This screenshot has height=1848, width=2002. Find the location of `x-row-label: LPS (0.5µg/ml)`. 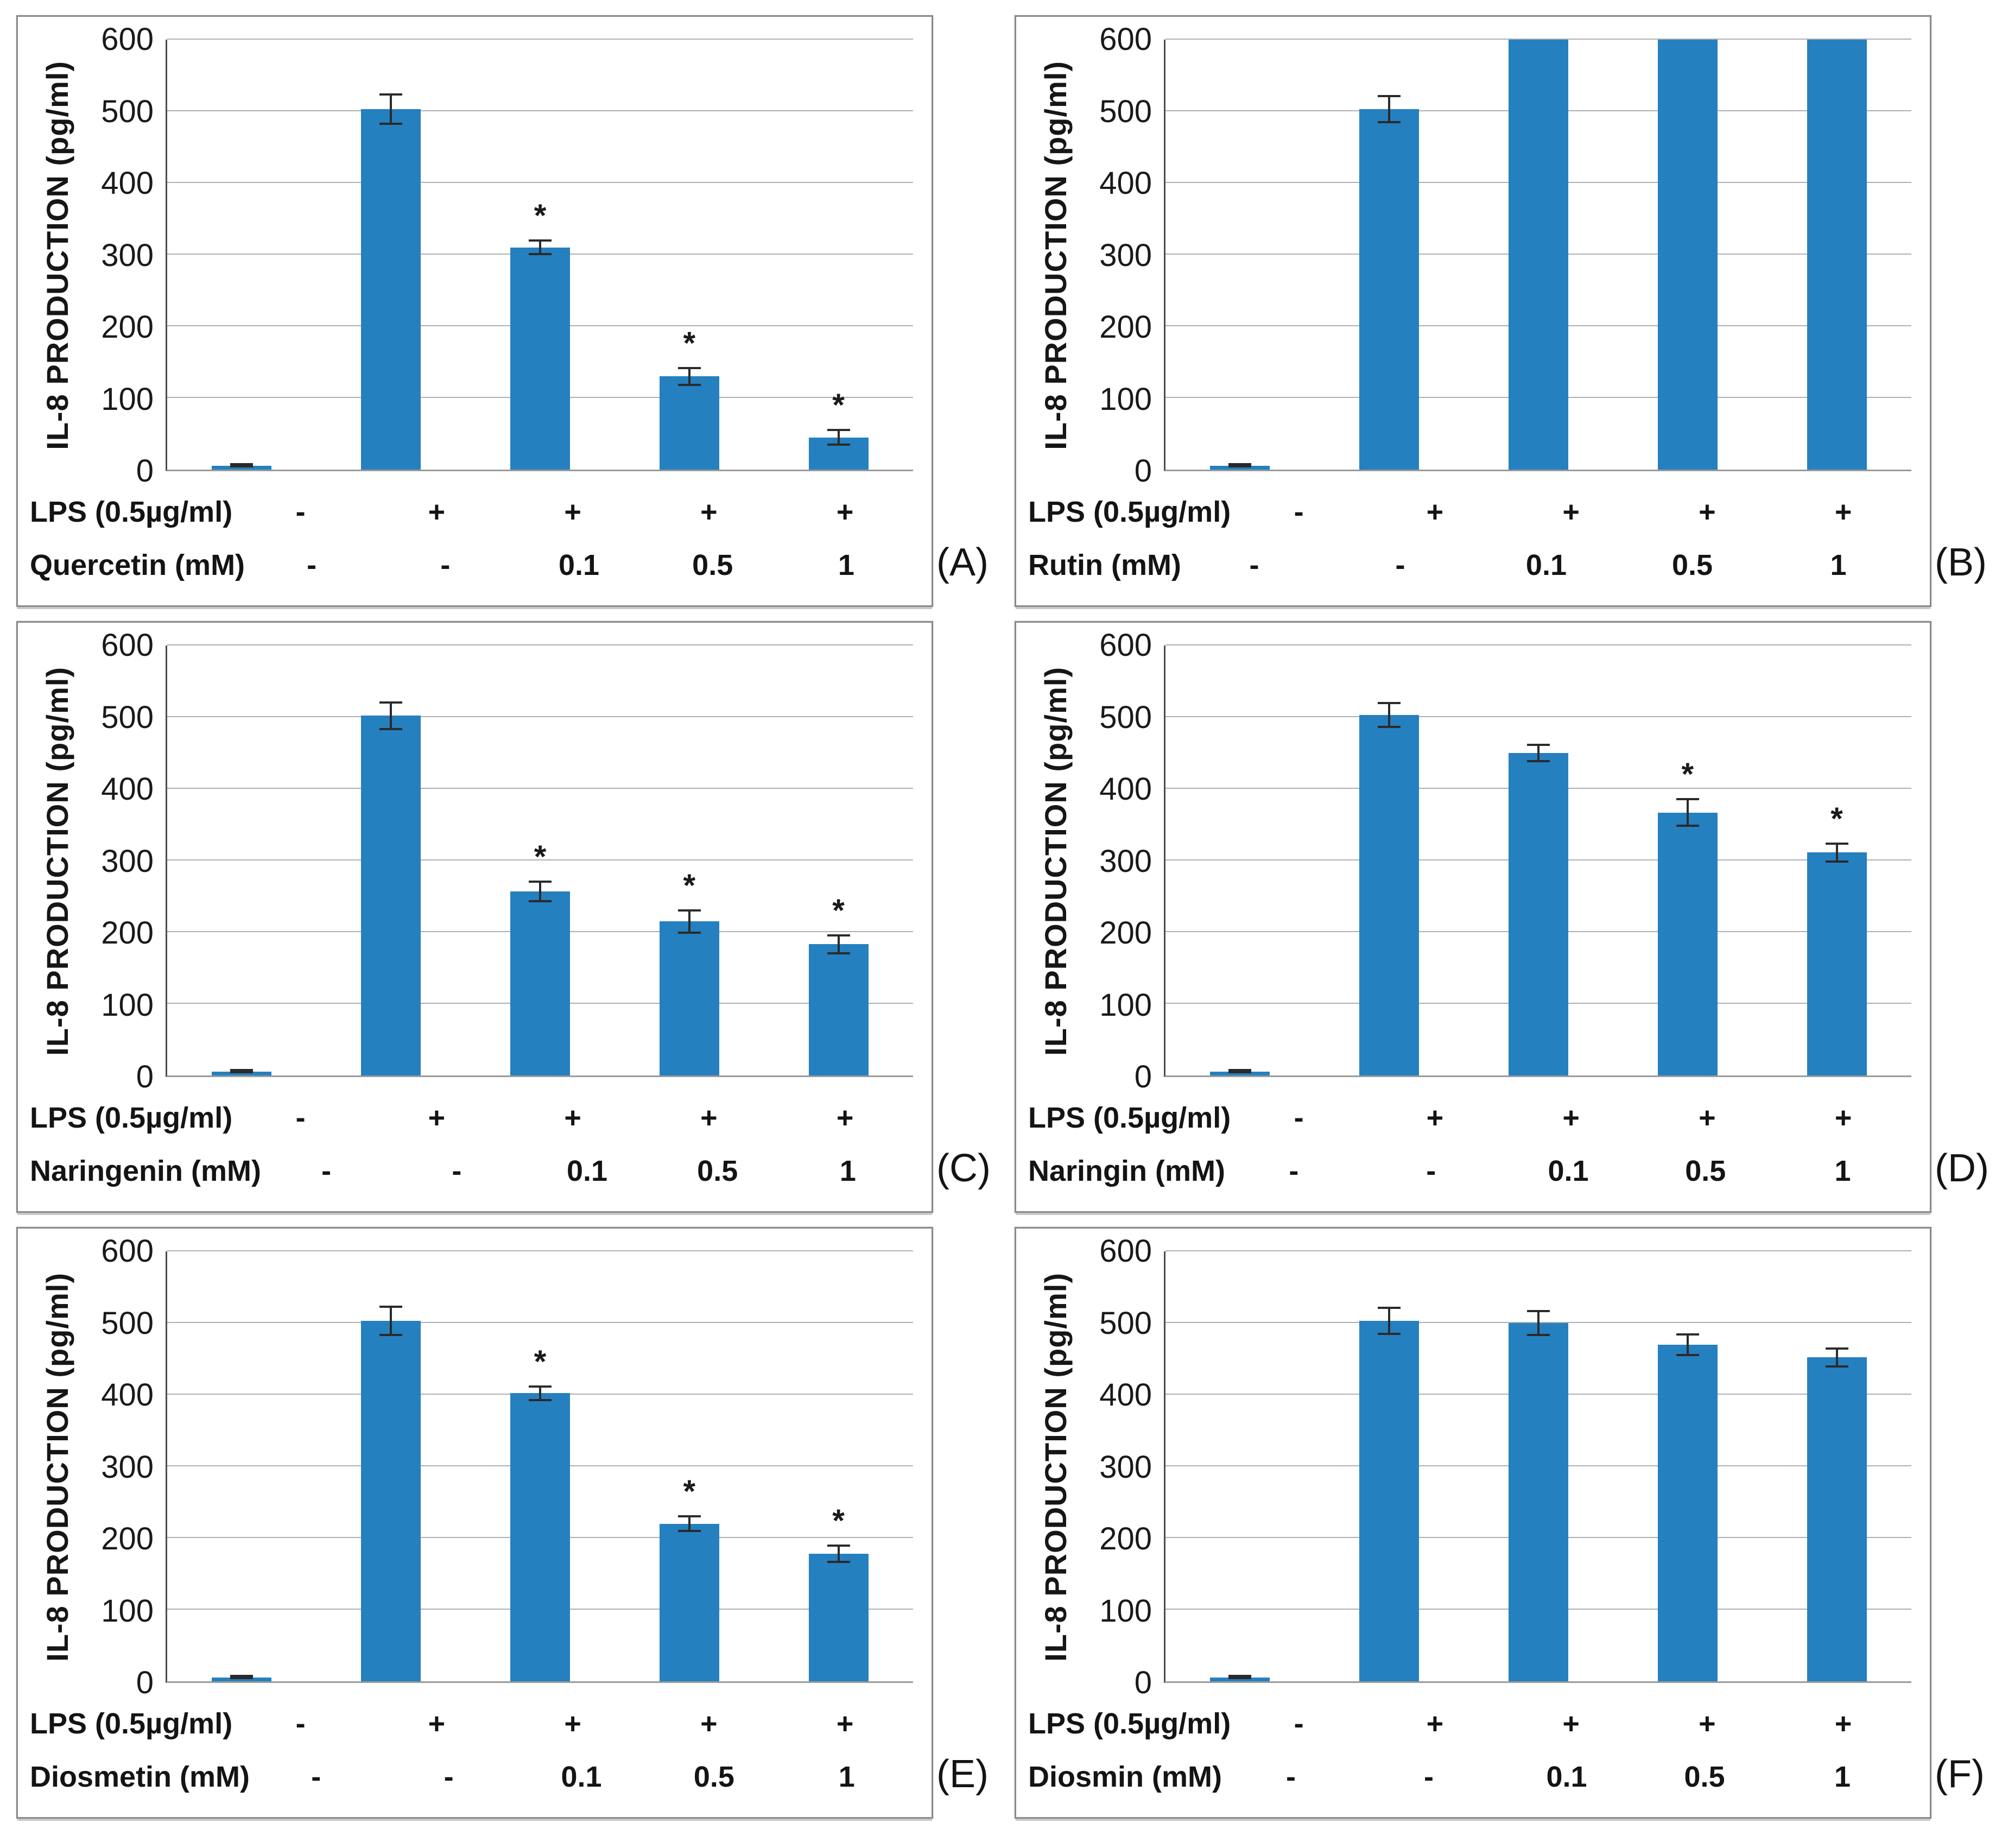

x-row-label: LPS (0.5µg/ml) is located at coordinates (131, 1118).